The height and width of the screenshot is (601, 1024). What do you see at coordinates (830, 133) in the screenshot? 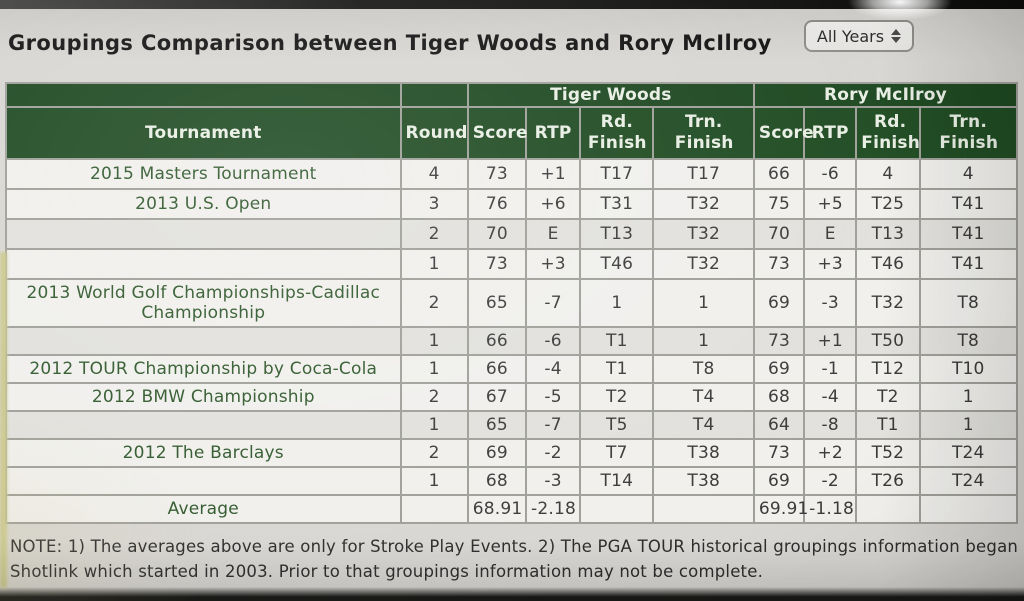
I see `rm-rtp-column-header: RTP` at bounding box center [830, 133].